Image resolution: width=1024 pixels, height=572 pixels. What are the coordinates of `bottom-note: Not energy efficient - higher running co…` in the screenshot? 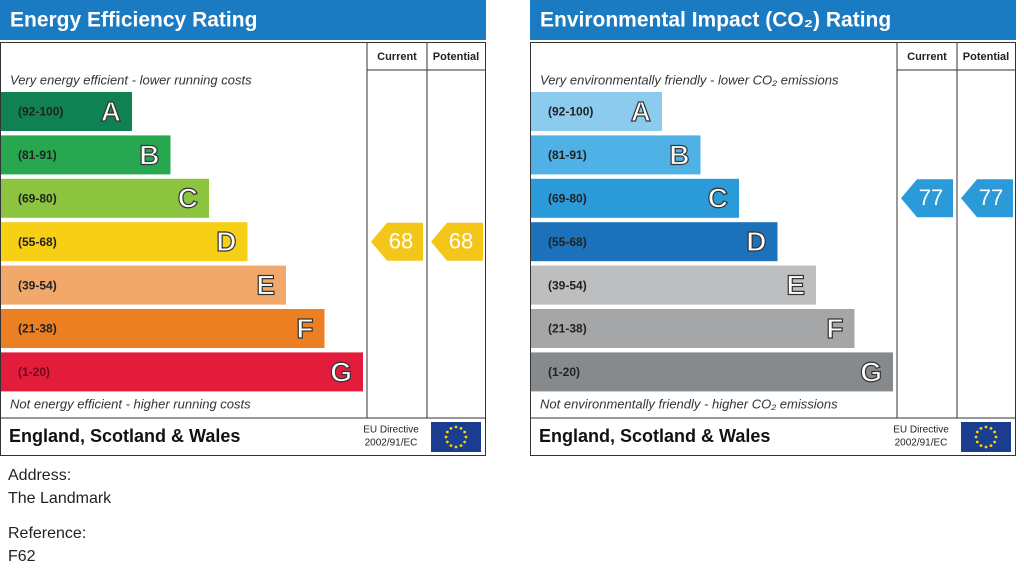 It's located at (130, 403).